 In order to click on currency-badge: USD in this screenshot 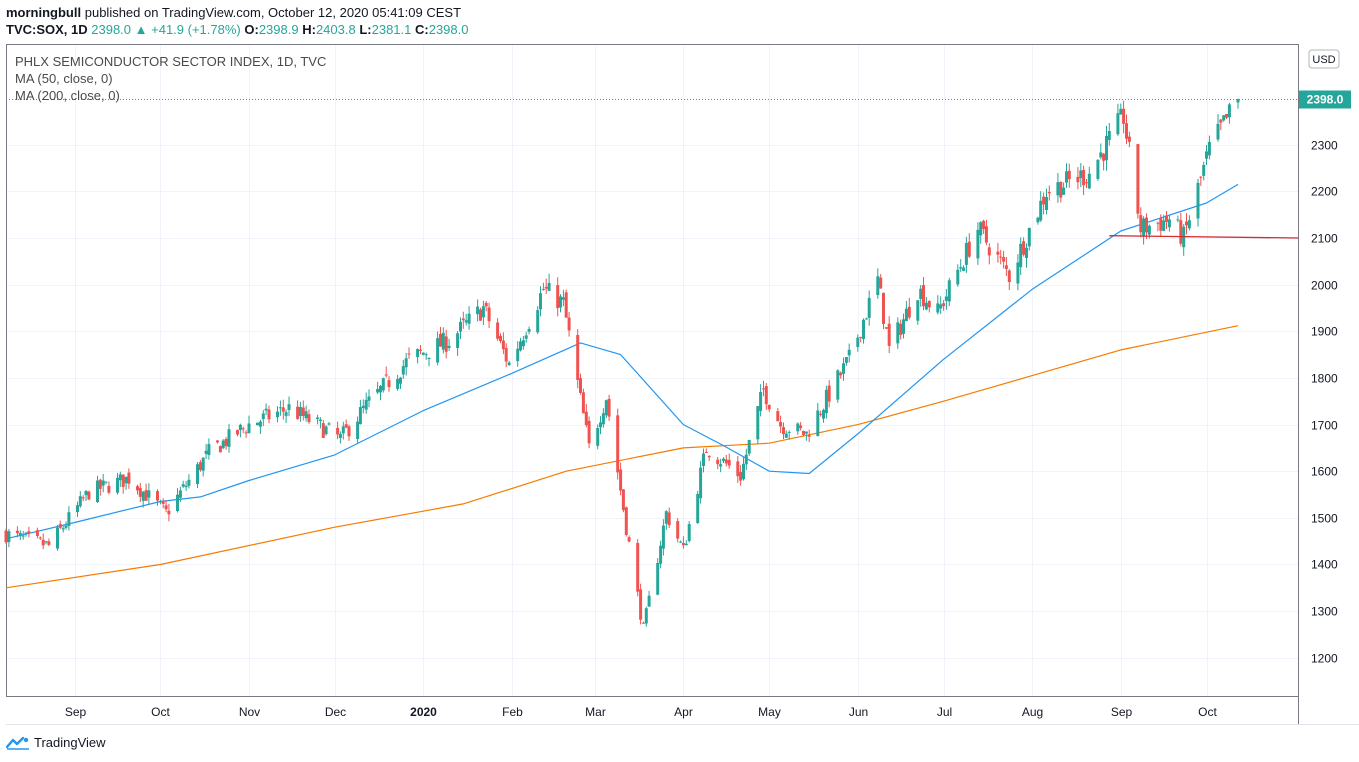, I will do `click(1324, 59)`.